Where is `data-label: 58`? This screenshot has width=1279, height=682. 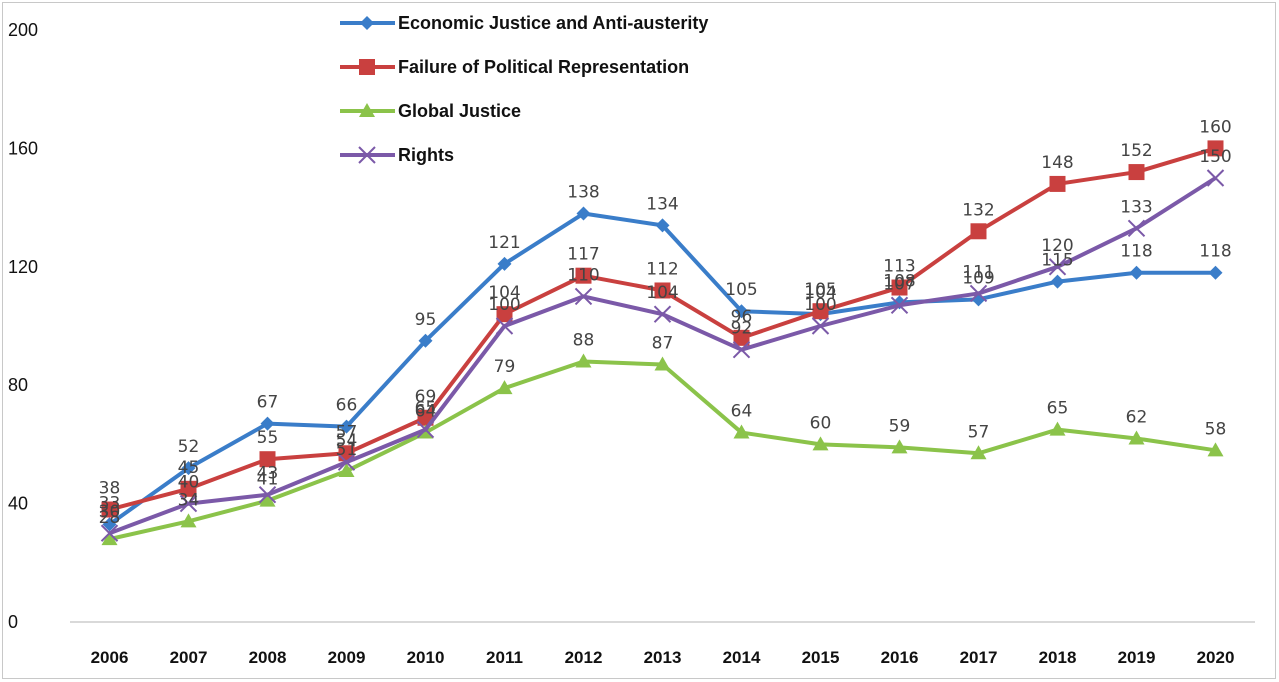
data-label: 58 is located at coordinates (1216, 429).